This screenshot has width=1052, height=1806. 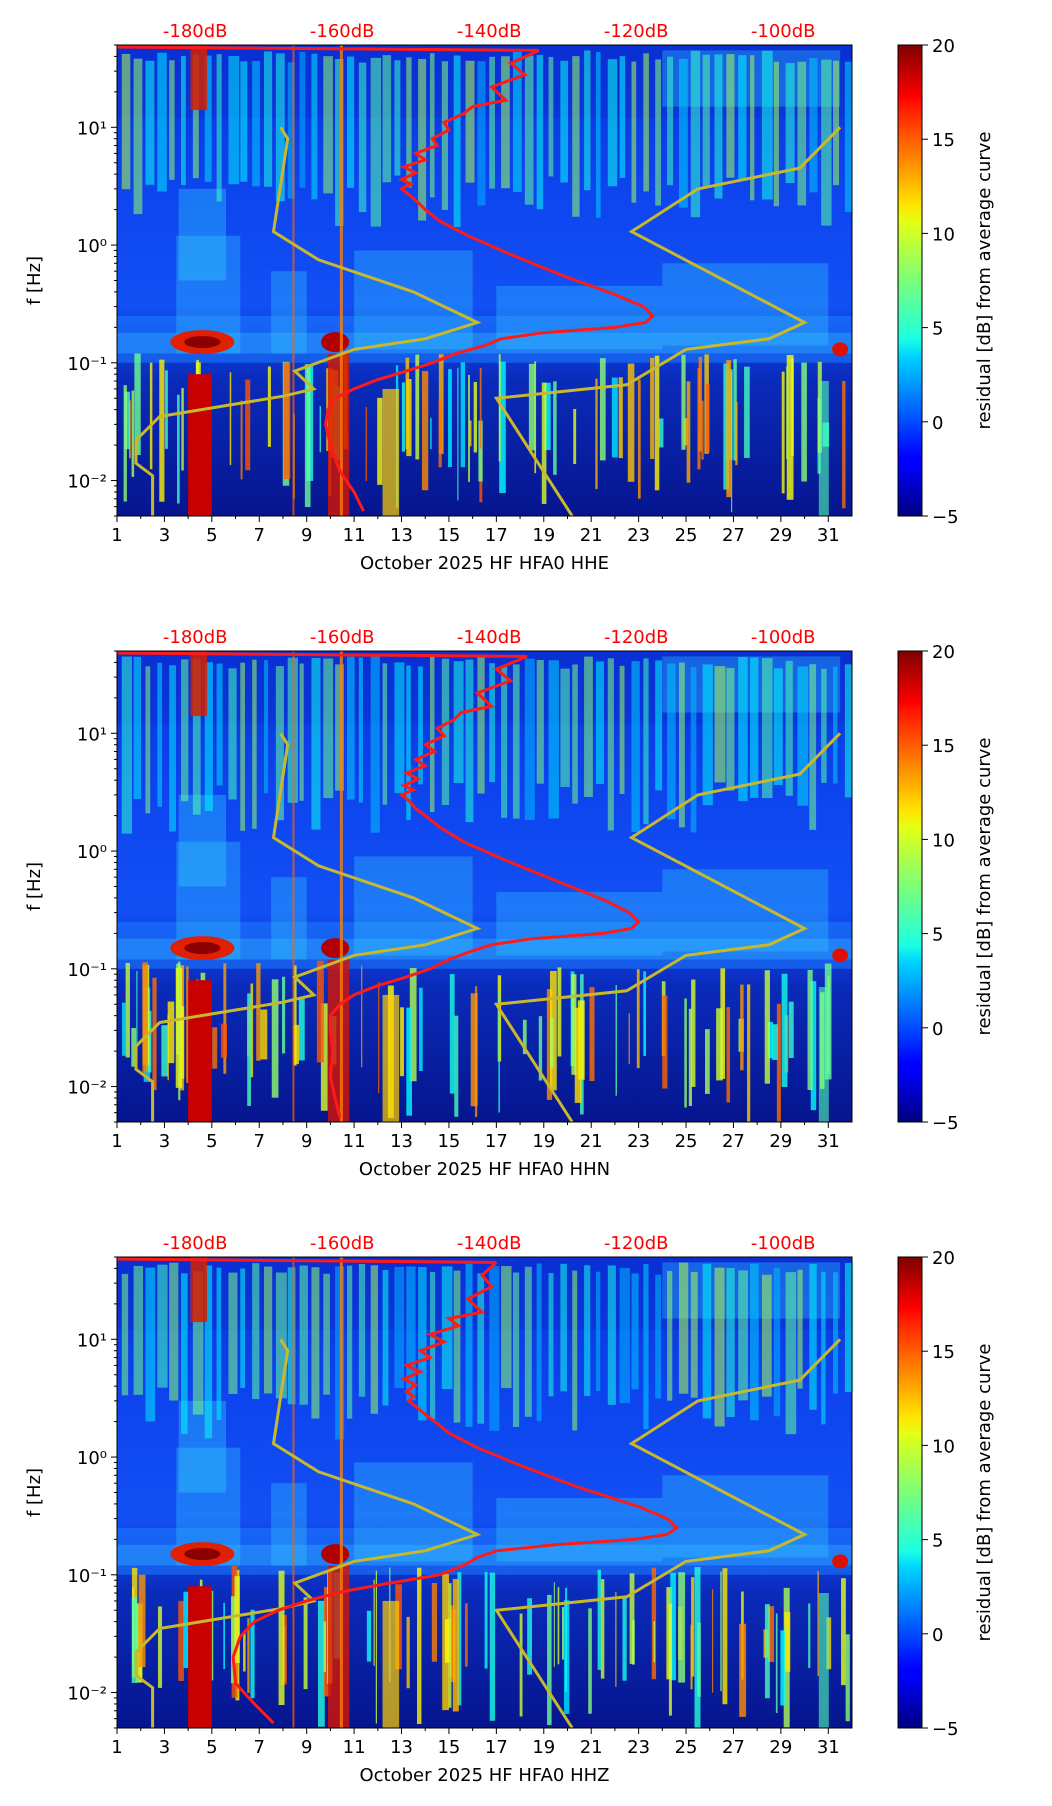 What do you see at coordinates (92, 734) in the screenshot?
I see `y-tick-label: 10¹` at bounding box center [92, 734].